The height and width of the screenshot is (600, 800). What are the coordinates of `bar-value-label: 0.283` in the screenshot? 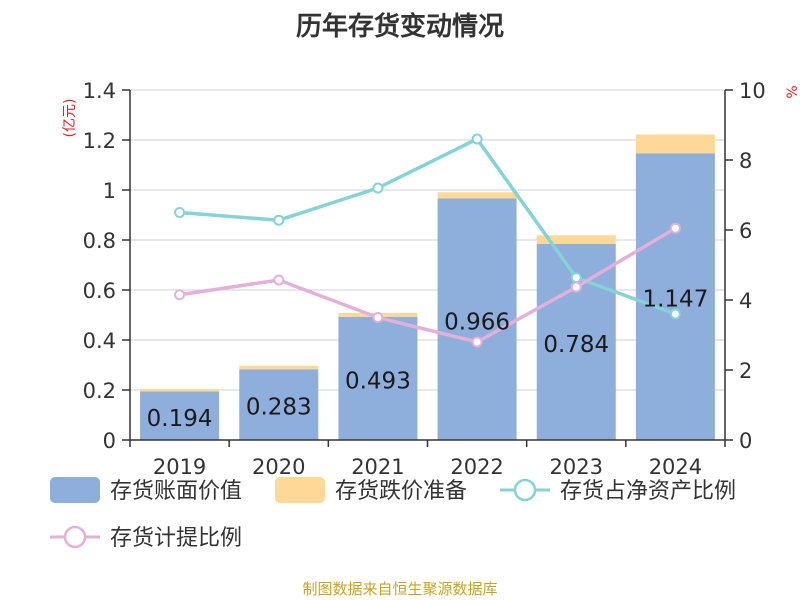 It's located at (279, 408).